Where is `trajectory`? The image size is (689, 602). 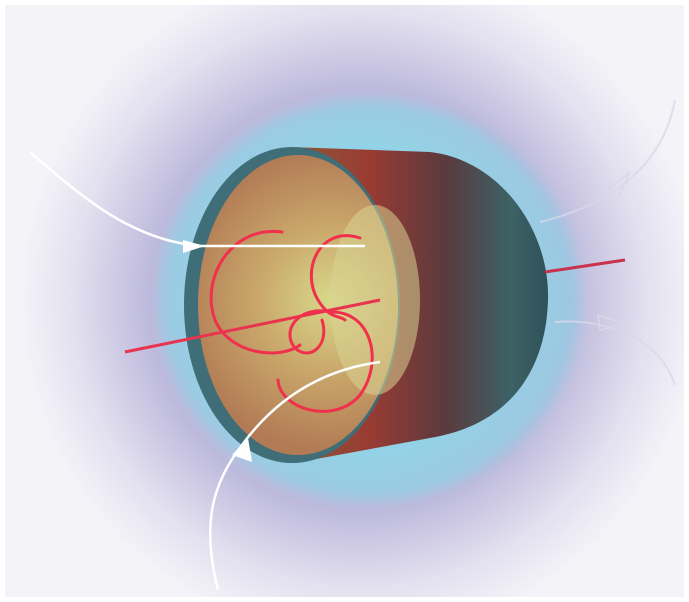 trajectory is located at coordinates (291, 321).